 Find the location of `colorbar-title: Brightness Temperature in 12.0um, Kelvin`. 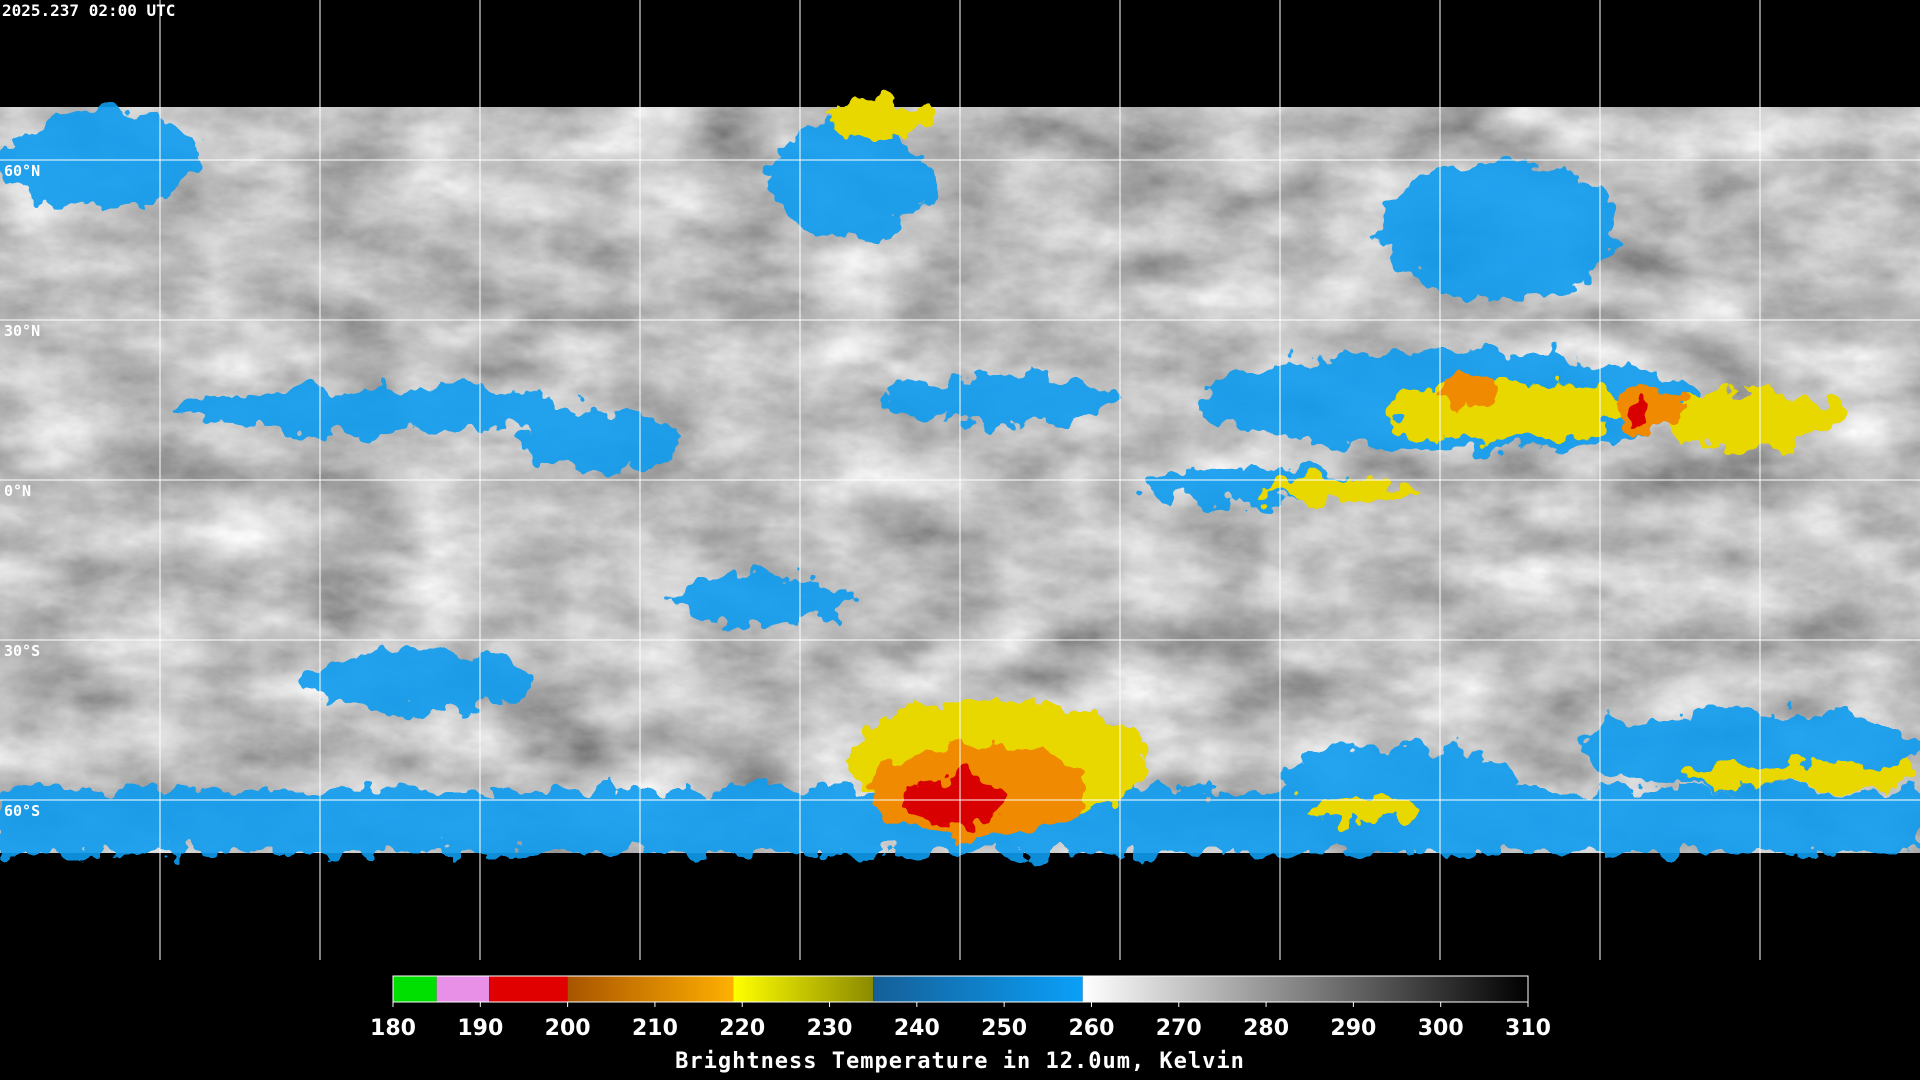

colorbar-title: Brightness Temperature in 12.0um, Kelvin is located at coordinates (960, 1061).